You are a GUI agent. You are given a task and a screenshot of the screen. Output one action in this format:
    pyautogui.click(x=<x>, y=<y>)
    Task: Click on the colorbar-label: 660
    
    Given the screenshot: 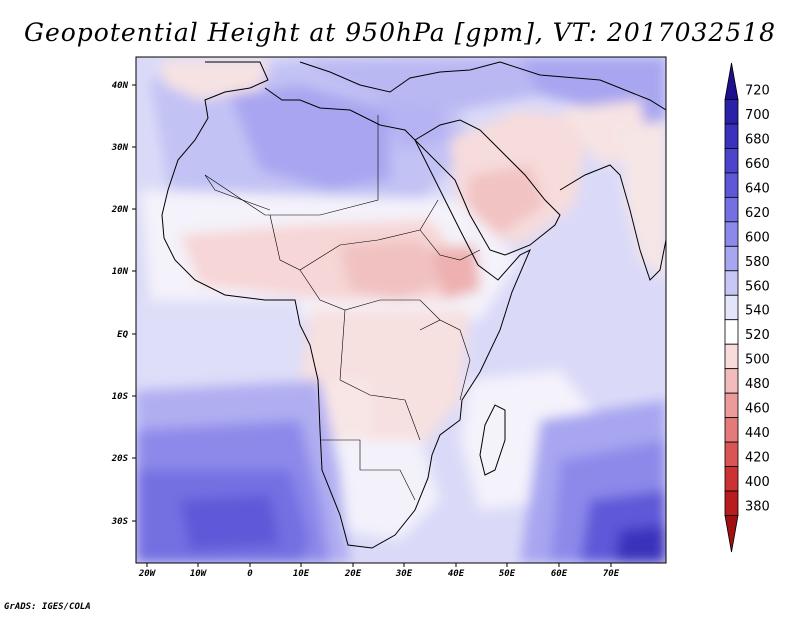 What is the action you would take?
    pyautogui.click(x=757, y=164)
    